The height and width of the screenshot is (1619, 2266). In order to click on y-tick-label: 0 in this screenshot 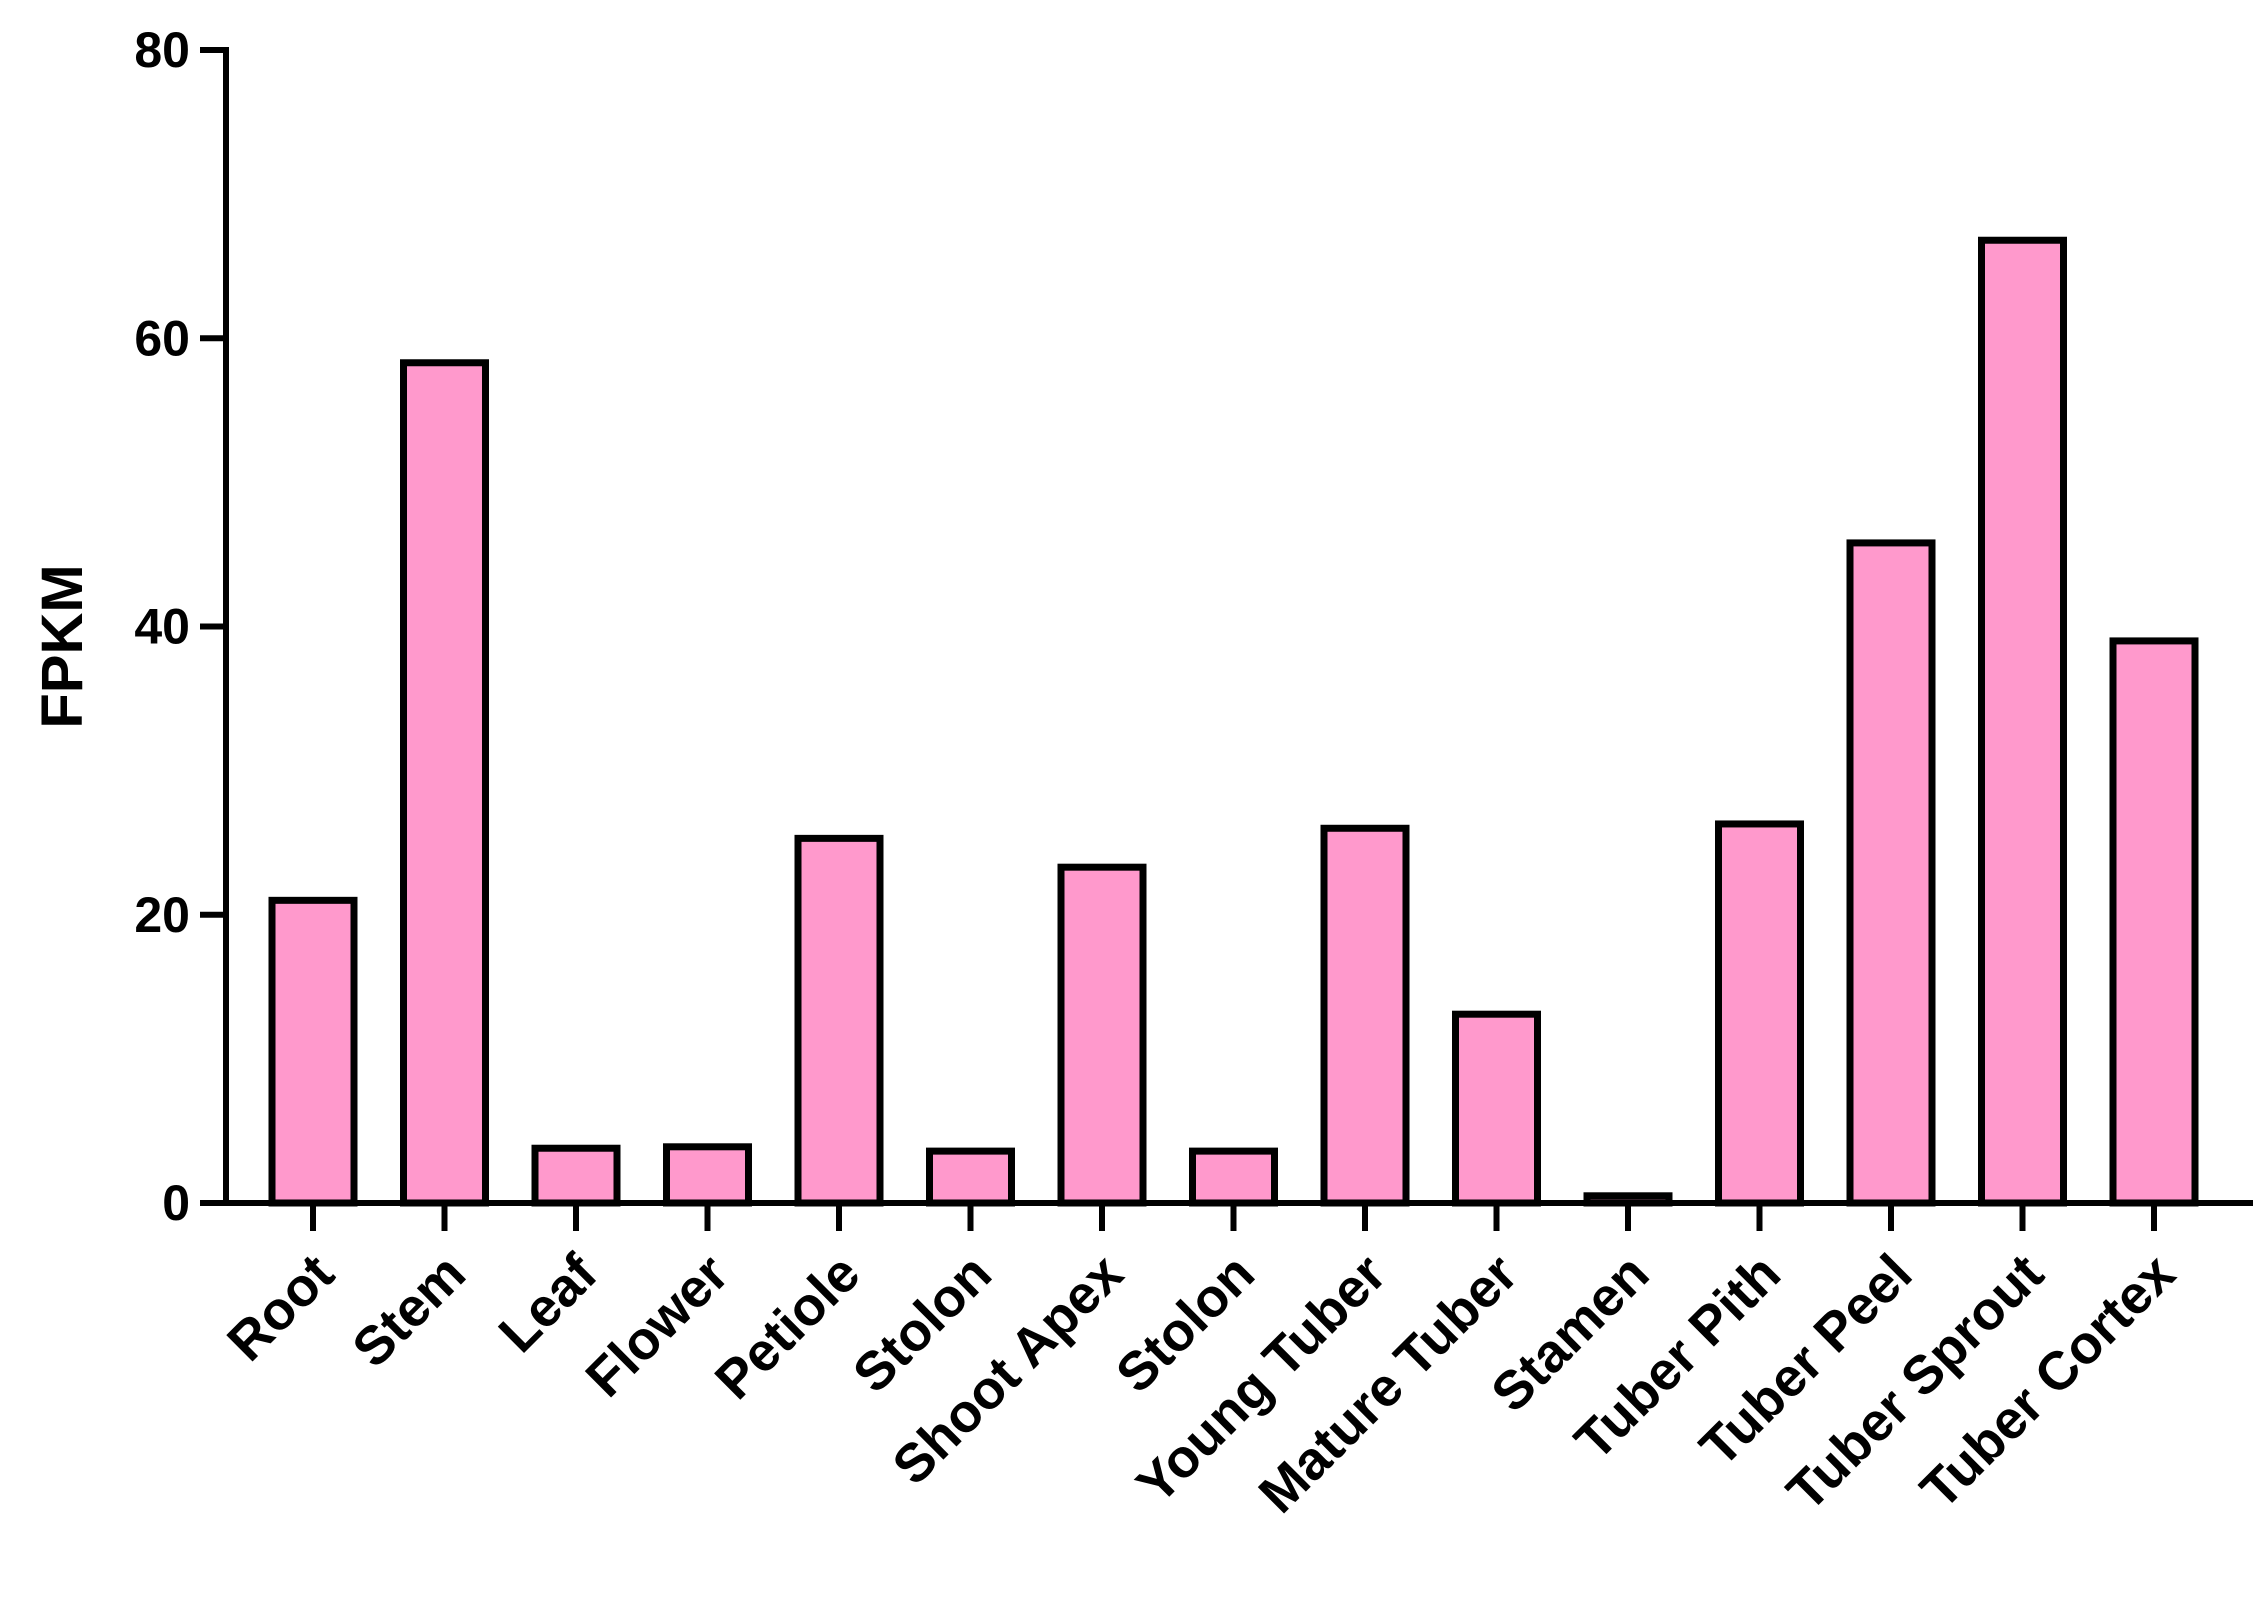, I will do `click(176, 1203)`.